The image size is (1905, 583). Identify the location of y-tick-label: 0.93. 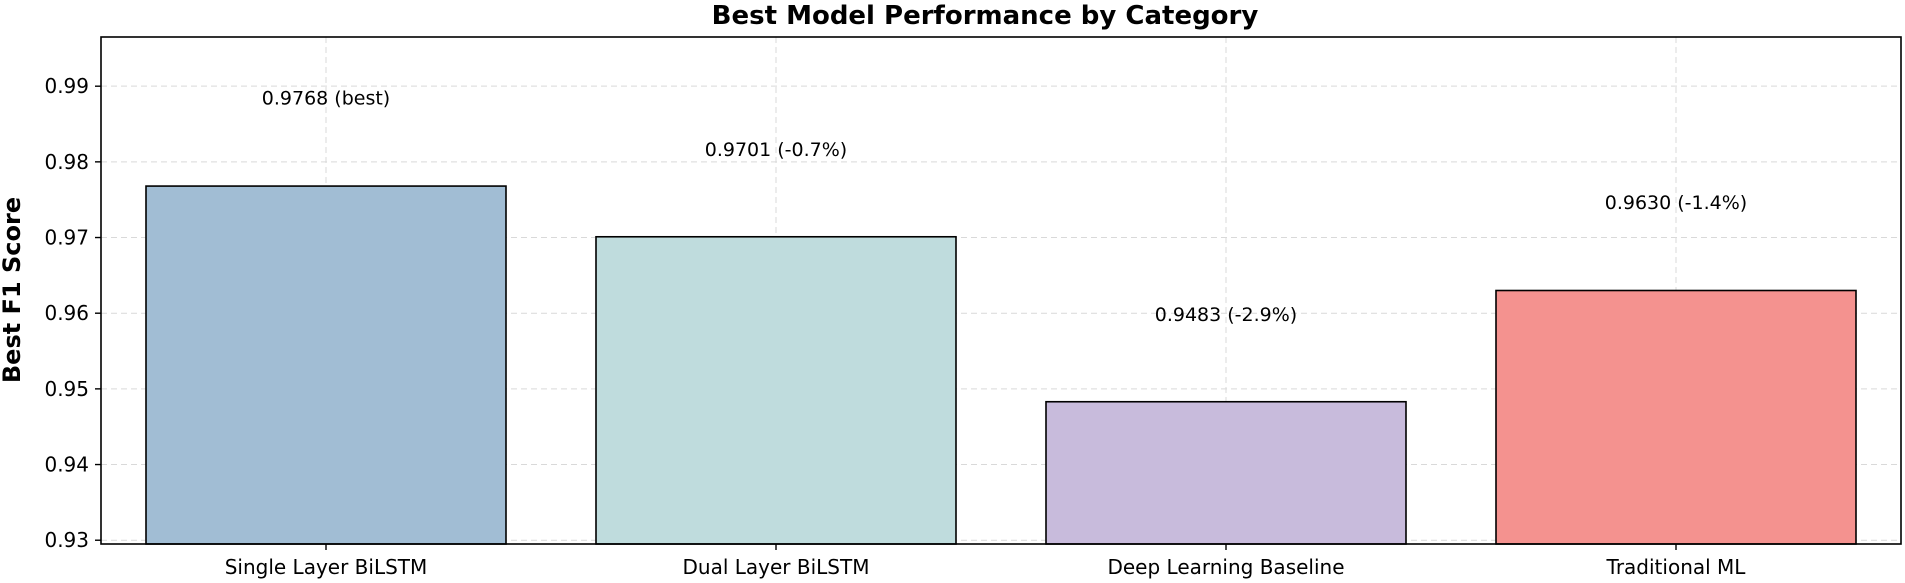
(66, 540).